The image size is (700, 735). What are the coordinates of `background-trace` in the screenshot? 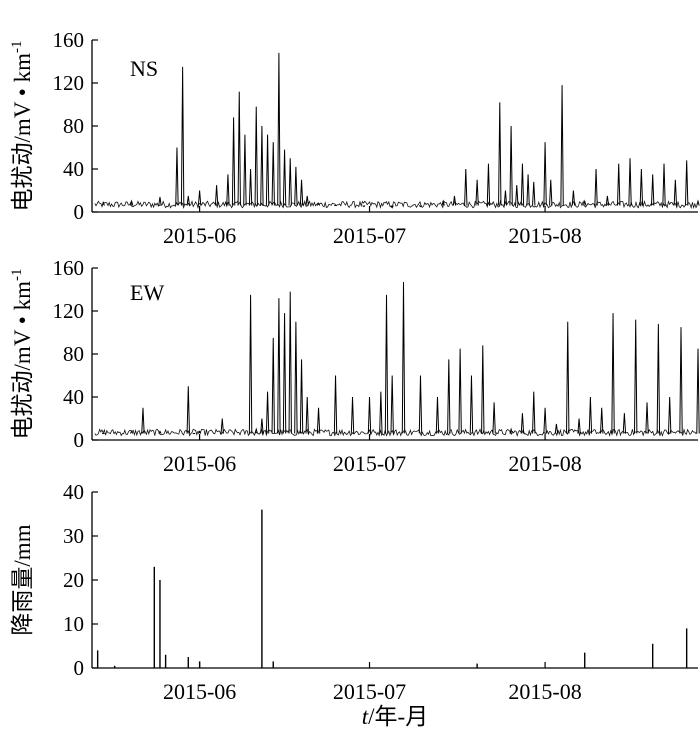 It's located at (396, 432).